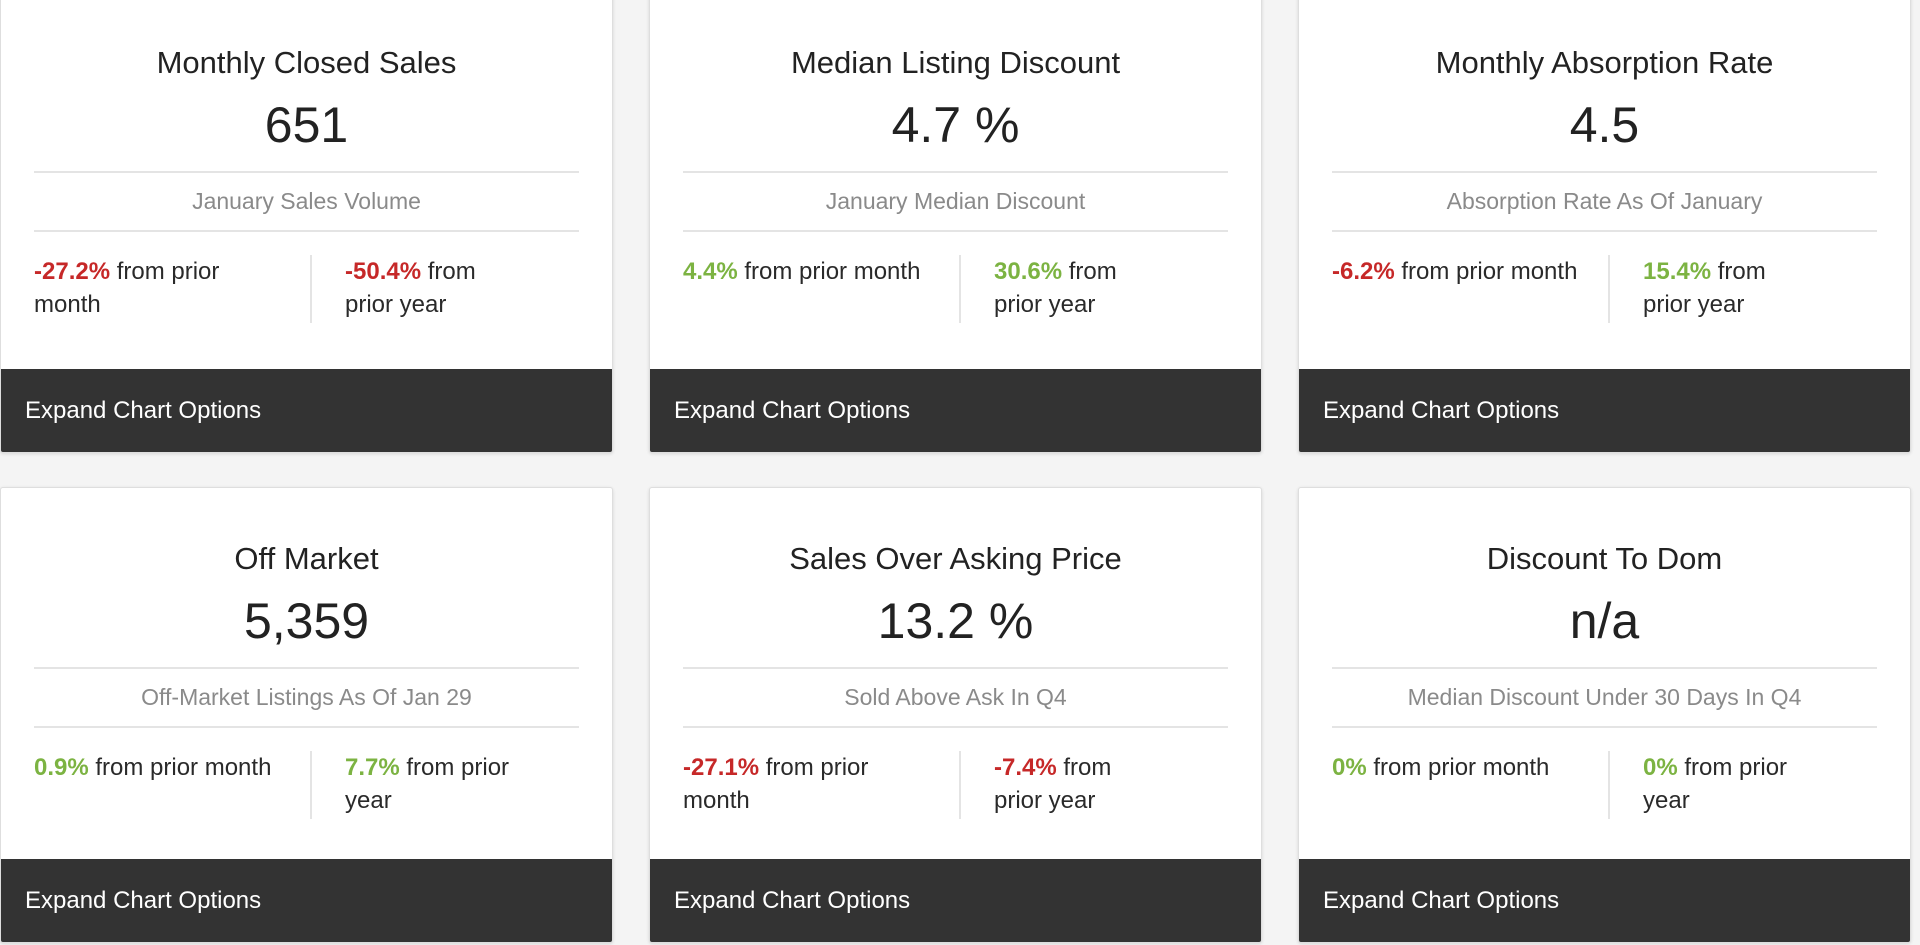 Image resolution: width=1920 pixels, height=945 pixels. What do you see at coordinates (955, 621) in the screenshot?
I see `card-value: 13.2 %` at bounding box center [955, 621].